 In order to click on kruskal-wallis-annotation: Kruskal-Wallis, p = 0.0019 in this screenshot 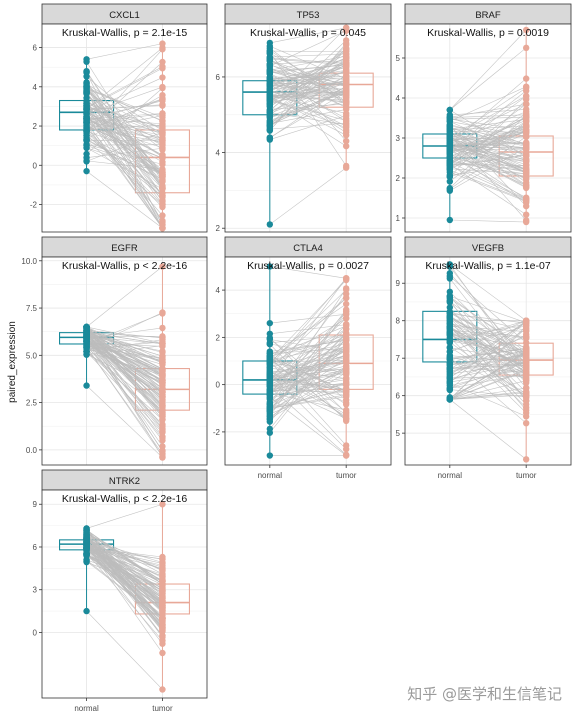, I will do `click(488, 33)`.